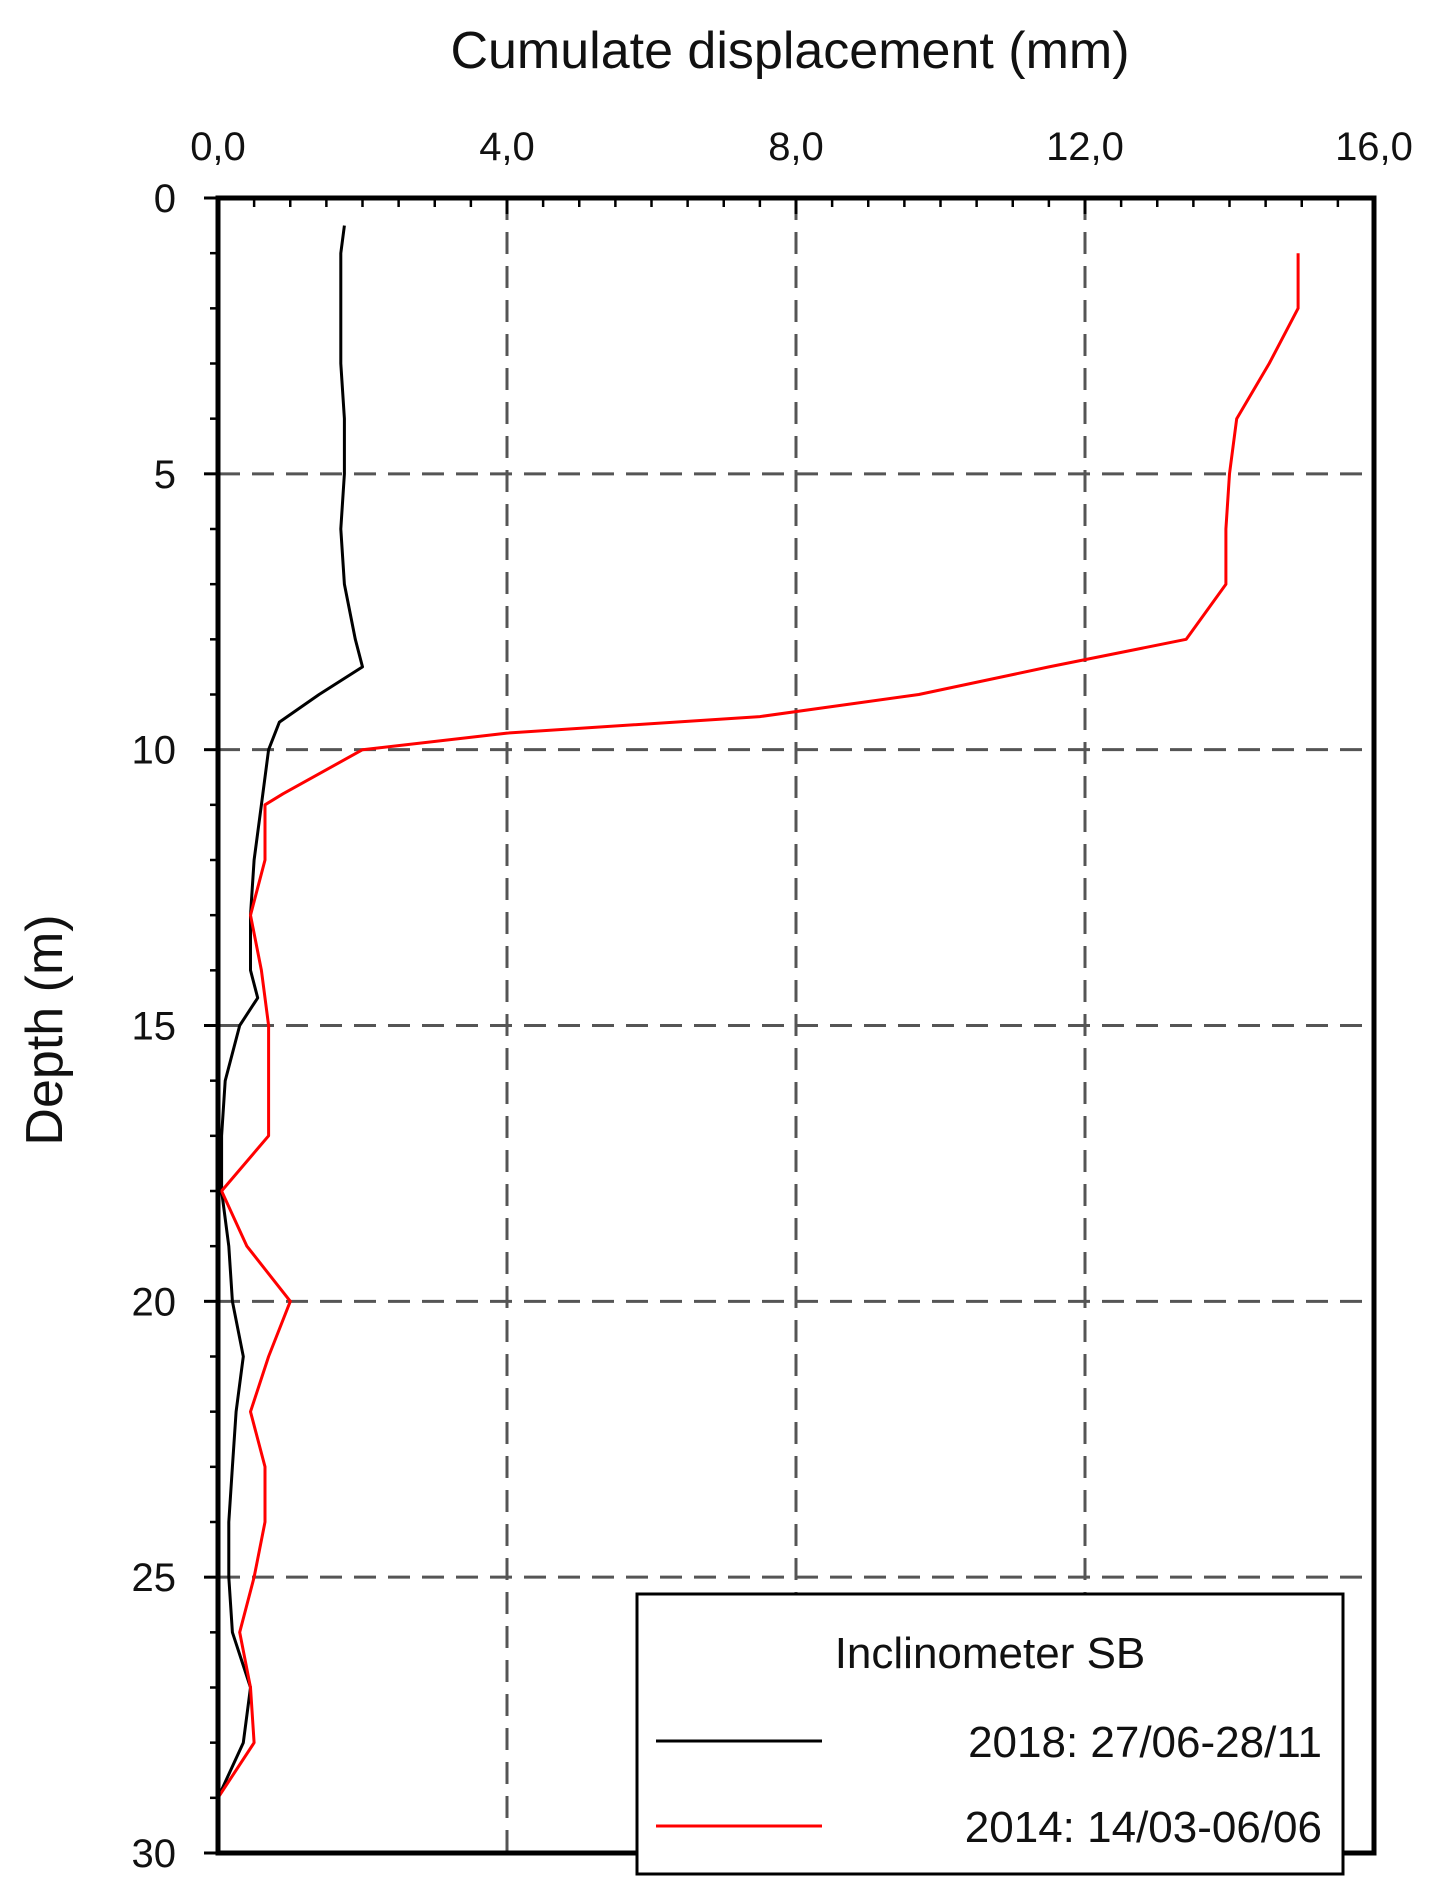  I want to click on y-tick-label: 20, so click(154, 1302).